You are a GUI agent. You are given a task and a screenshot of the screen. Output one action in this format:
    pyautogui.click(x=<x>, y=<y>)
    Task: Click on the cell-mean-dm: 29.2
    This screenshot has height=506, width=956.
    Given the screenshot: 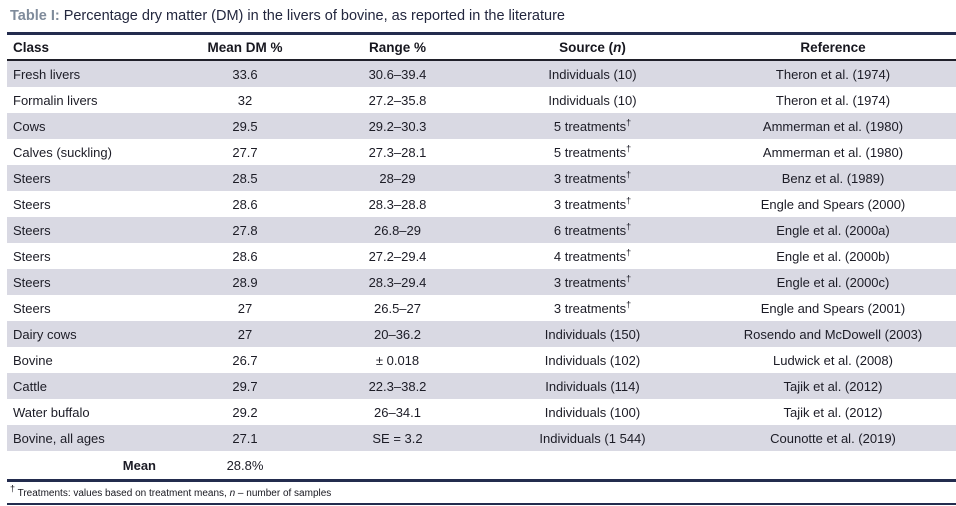 What is the action you would take?
    pyautogui.click(x=245, y=412)
    